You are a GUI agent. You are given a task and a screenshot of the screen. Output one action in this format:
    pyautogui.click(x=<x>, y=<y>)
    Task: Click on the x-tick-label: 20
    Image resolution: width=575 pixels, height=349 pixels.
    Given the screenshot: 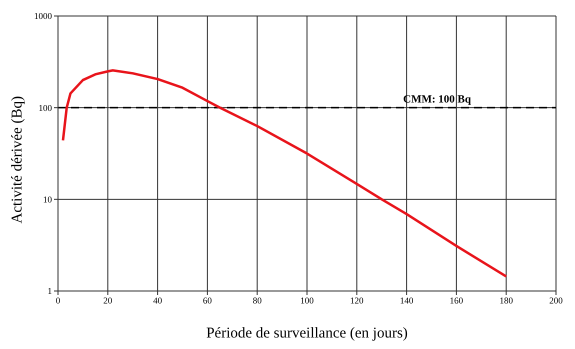 What is the action you would take?
    pyautogui.click(x=108, y=300)
    